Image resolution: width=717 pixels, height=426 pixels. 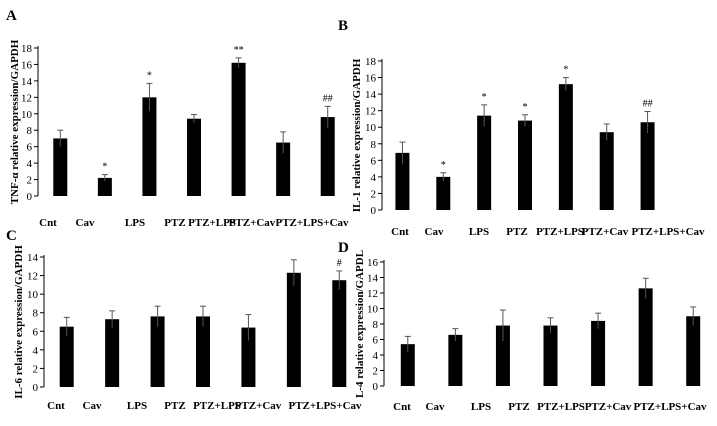 What do you see at coordinates (372, 294) in the screenshot?
I see `y-tick-label-d: 12` at bounding box center [372, 294].